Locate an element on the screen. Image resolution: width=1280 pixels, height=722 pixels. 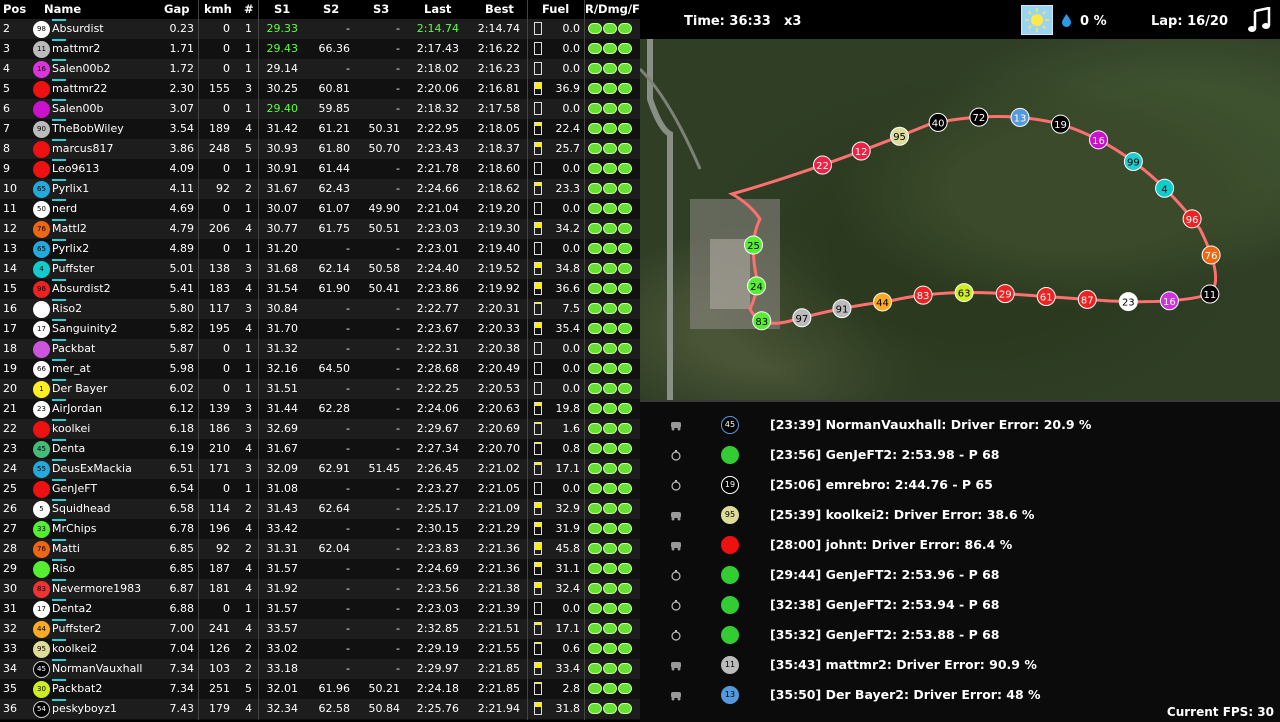
col-kmh-header: kmh is located at coordinates (218, 9).